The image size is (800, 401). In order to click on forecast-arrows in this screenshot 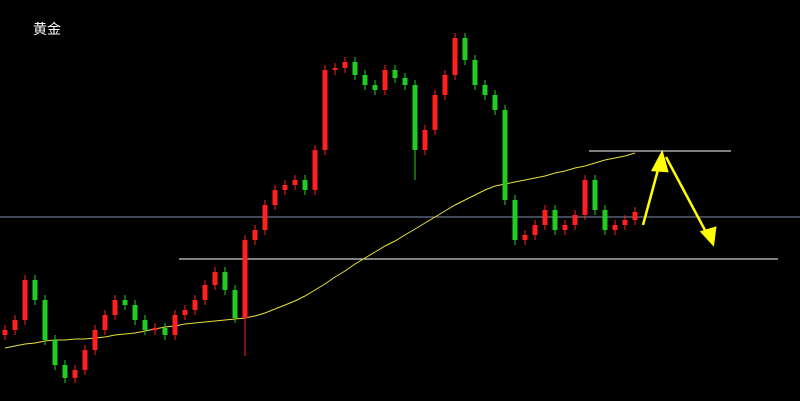, I will do `click(679, 198)`.